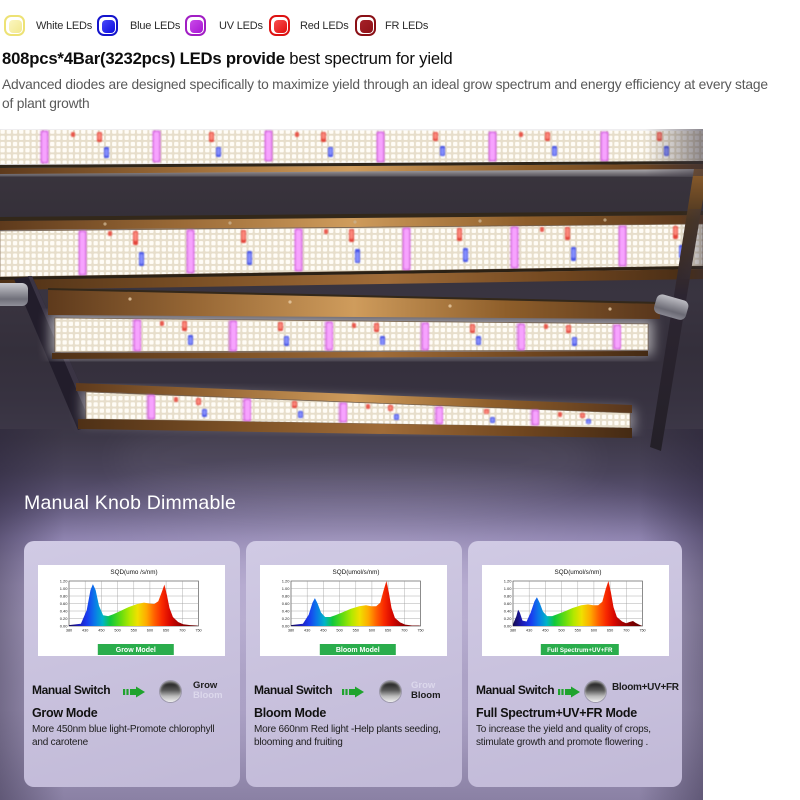  Describe the element at coordinates (358, 650) in the screenshot. I see `svg-text: Bloom Model` at that location.